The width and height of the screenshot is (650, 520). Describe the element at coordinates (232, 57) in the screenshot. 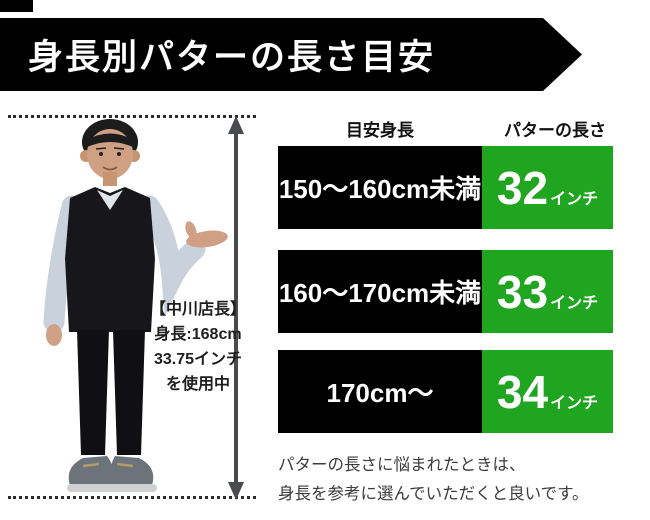

I see `page-title: 身長別パターの長さ目安` at that location.